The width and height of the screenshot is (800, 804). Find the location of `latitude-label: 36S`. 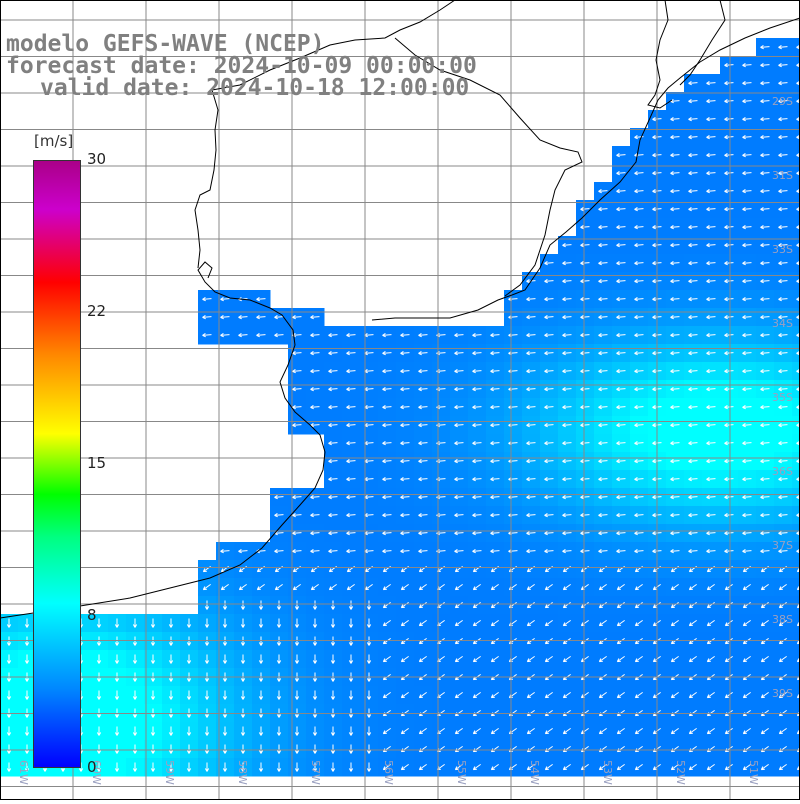

latitude-label: 36S is located at coordinates (782, 471).